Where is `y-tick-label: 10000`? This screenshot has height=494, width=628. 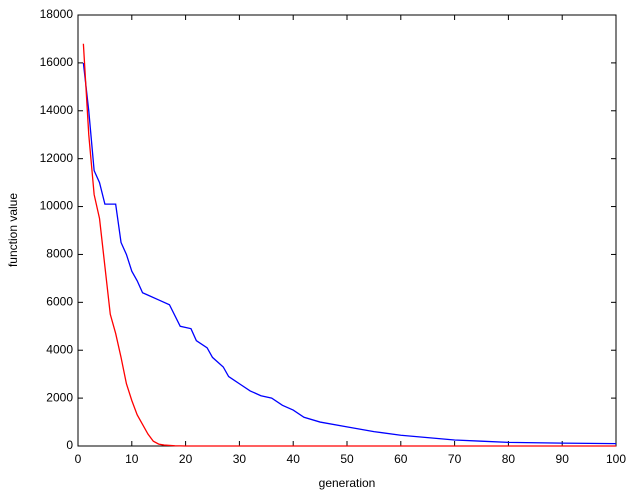
y-tick-label: 10000 is located at coordinates (57, 206).